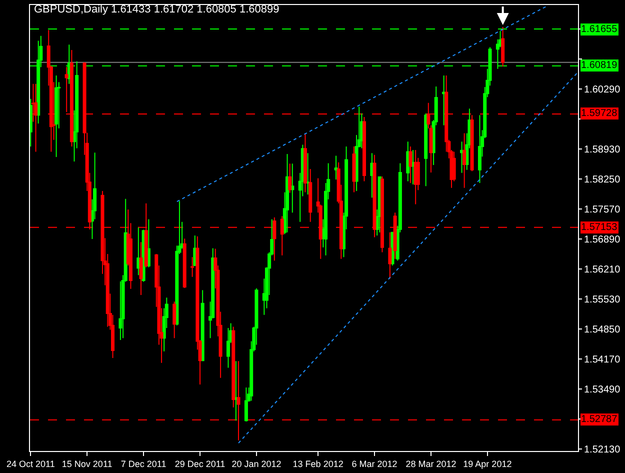 The image size is (625, 473). Describe the element at coordinates (318, 463) in the screenshot. I see `x-tick-label: 13 Feb 2012` at that location.